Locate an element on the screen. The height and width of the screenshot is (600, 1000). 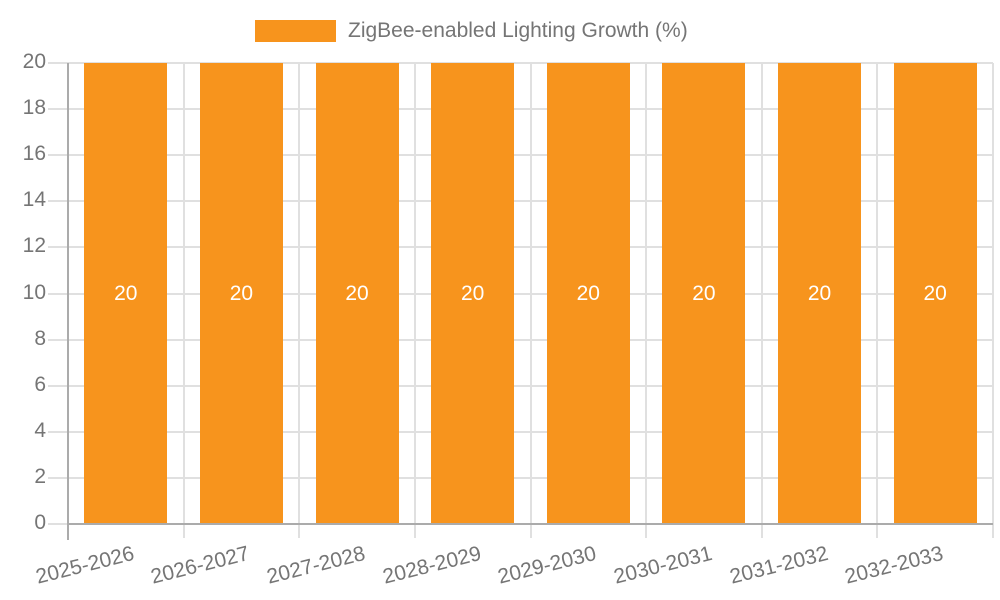
legend-label: ZigBee-enabled Lighting Growth (%) is located at coordinates (518, 30).